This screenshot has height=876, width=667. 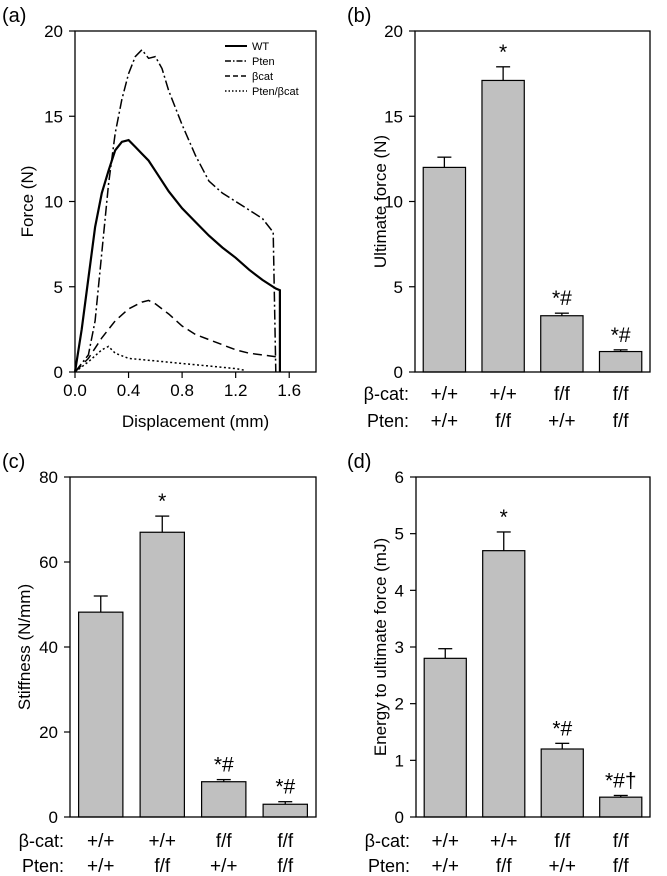 I want to click on y-tick-label-d: 2, so click(x=399, y=704).